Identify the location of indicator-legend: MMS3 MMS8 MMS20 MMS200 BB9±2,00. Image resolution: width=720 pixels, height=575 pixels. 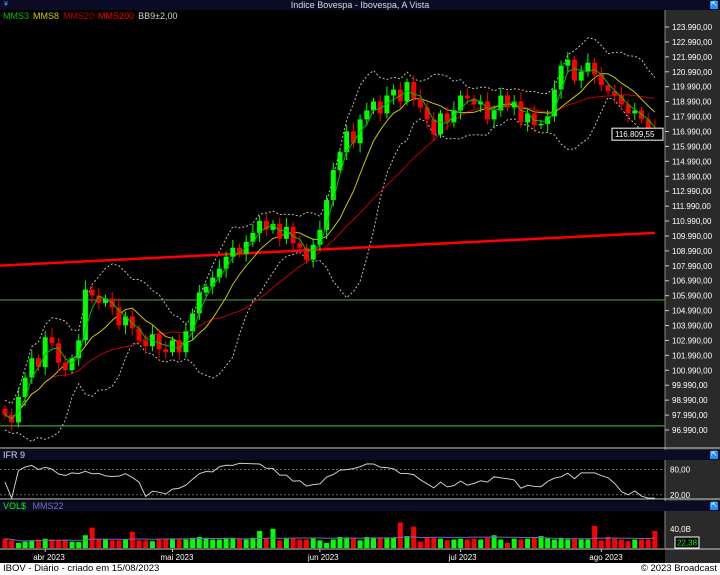
(92, 16).